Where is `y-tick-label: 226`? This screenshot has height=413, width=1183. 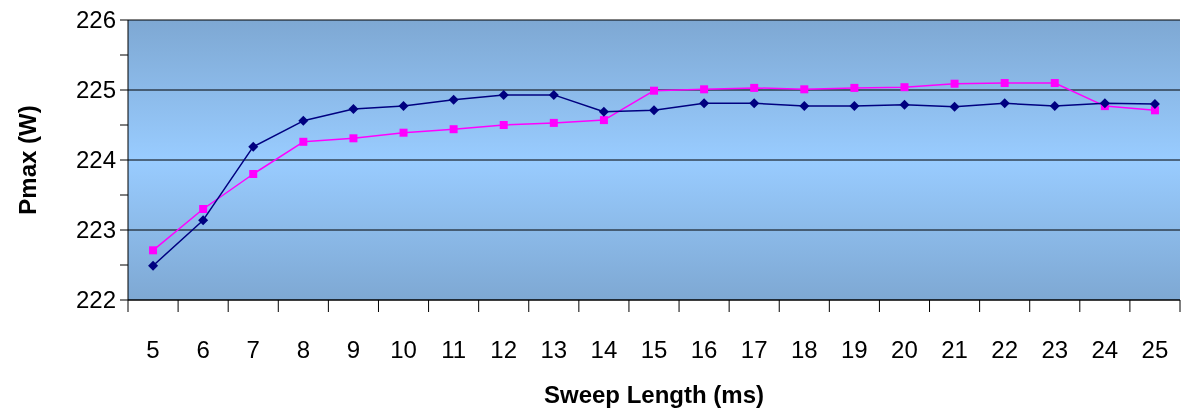 y-tick-label: 226 is located at coordinates (95, 20).